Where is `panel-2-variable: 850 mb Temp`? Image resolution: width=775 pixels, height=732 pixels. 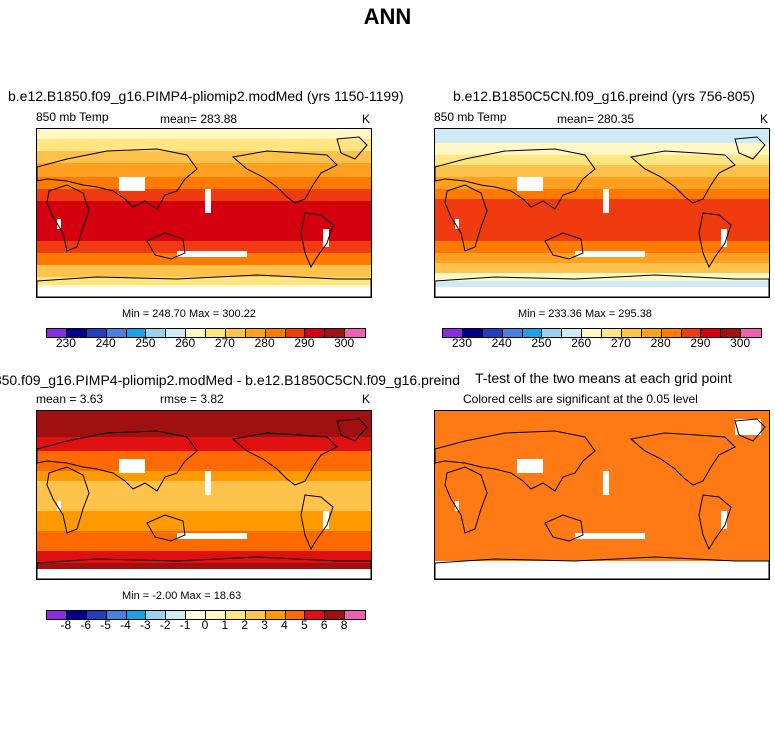
panel-2-variable: 850 mb Temp is located at coordinates (470, 117).